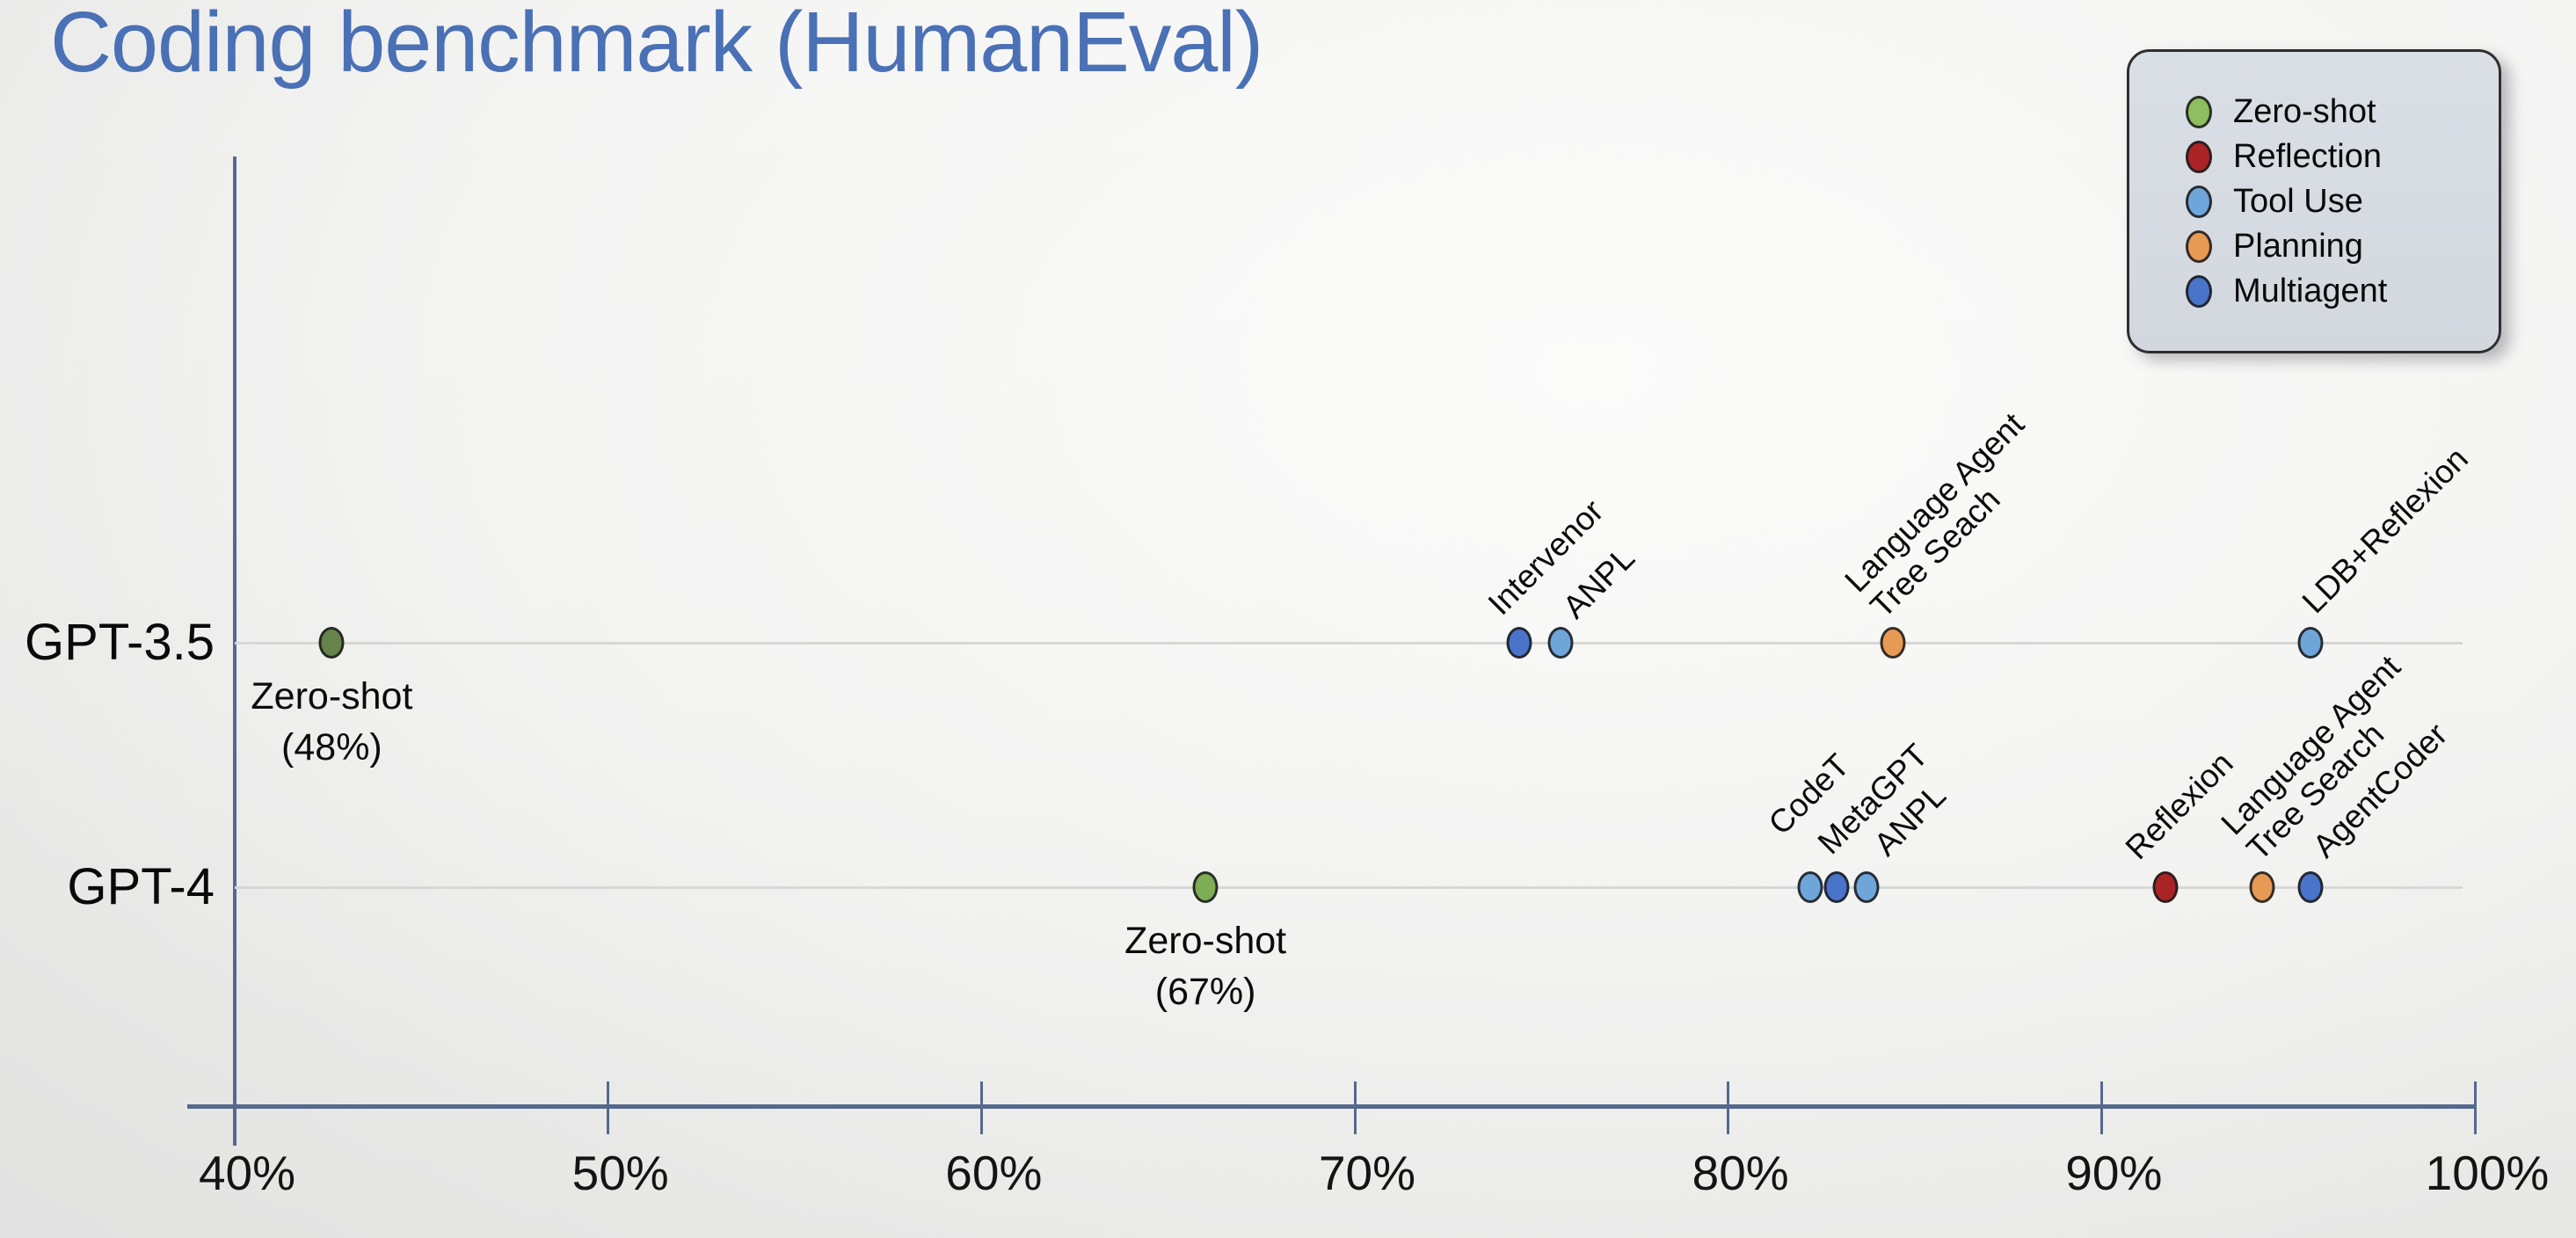 The image size is (2576, 1238). Describe the element at coordinates (2310, 292) in the screenshot. I see `legend-label: Multiagent` at that location.